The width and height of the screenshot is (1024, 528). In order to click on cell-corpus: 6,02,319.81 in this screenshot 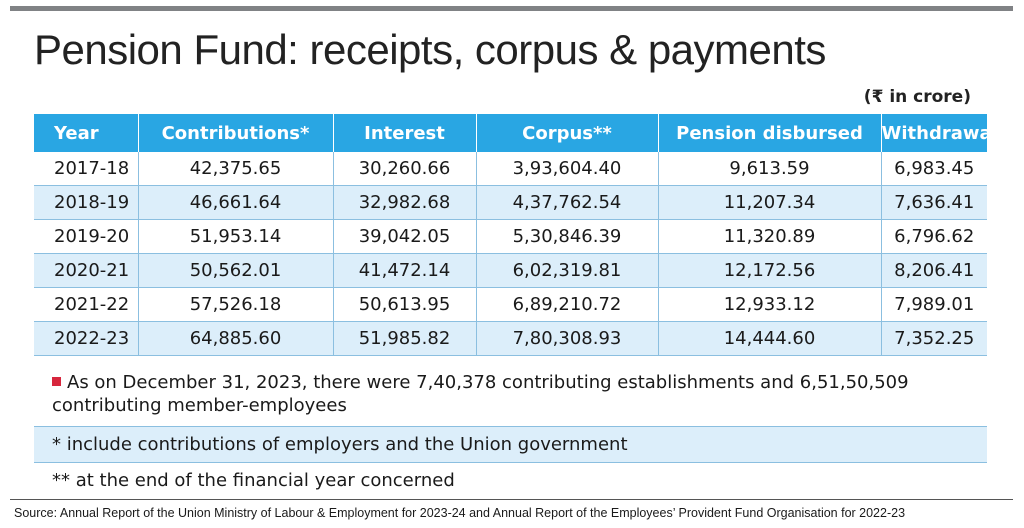, I will do `click(566, 270)`.